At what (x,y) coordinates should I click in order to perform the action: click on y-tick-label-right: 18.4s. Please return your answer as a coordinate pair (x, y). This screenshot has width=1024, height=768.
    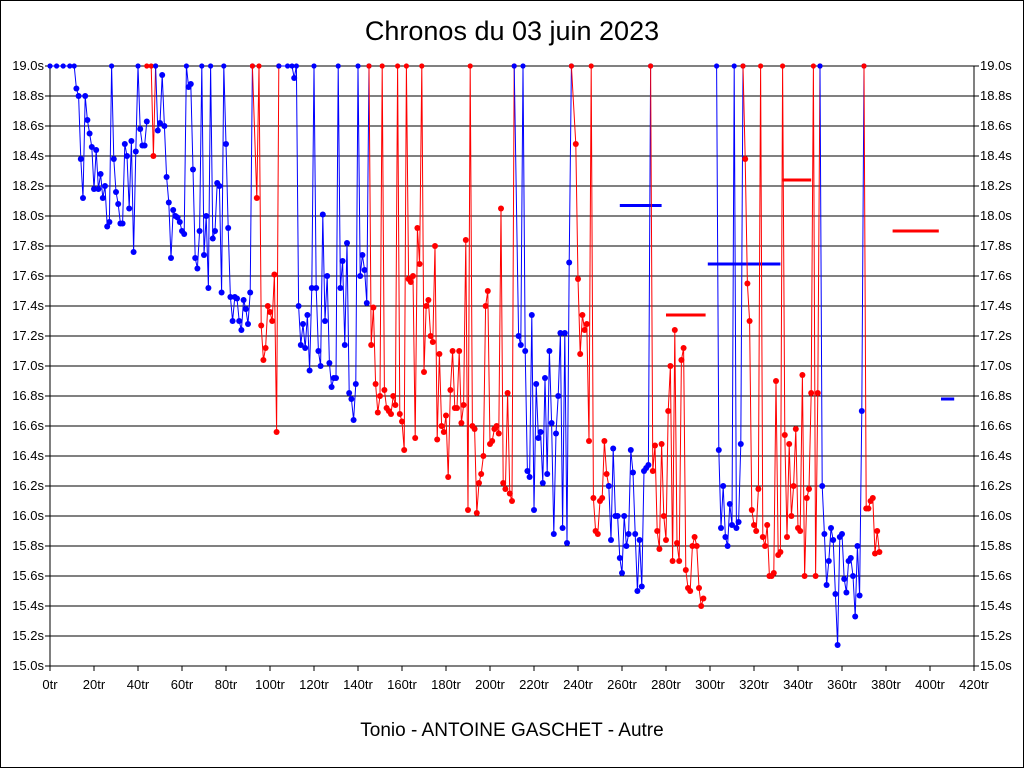
    Looking at the image, I should click on (996, 155).